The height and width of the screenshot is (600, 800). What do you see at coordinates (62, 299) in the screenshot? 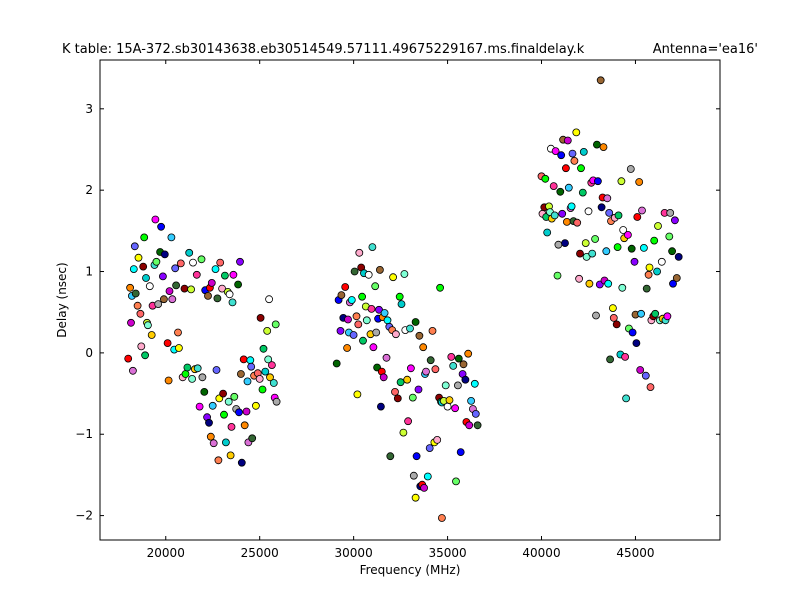
I see `y-axis-label: Delay (nsec)` at bounding box center [62, 299].